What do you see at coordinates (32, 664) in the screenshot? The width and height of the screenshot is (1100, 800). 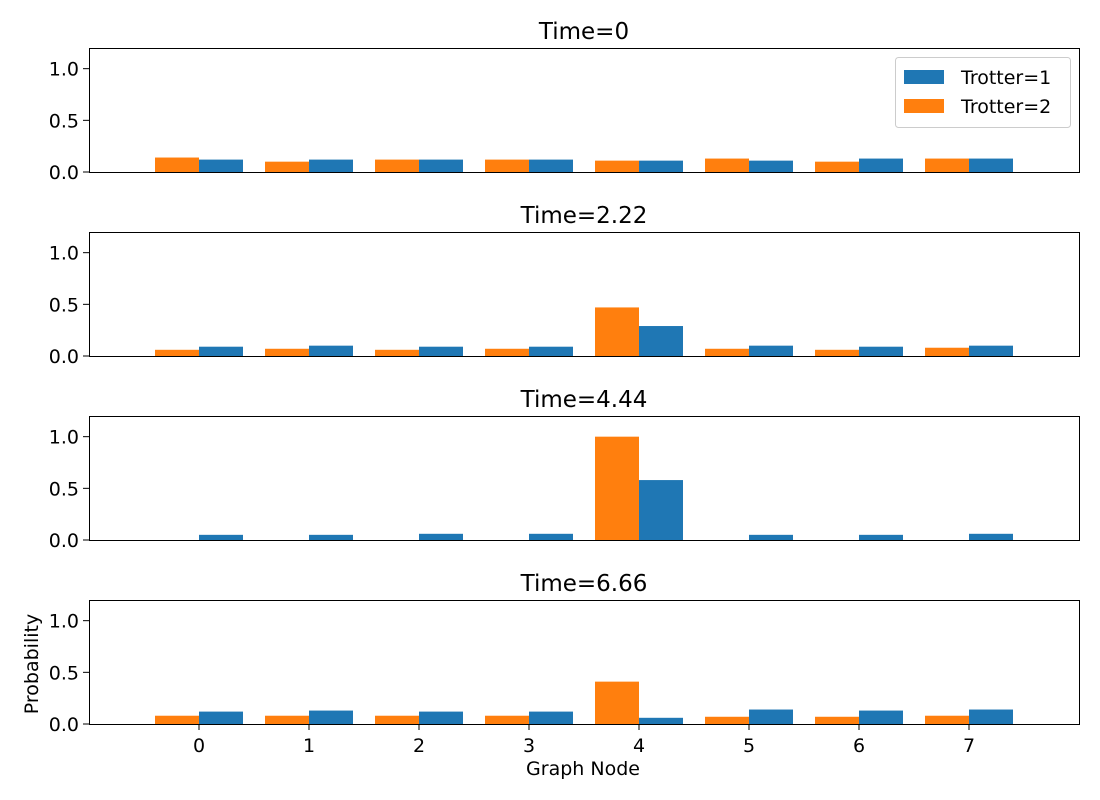 I see `y-axis-label: Probability` at bounding box center [32, 664].